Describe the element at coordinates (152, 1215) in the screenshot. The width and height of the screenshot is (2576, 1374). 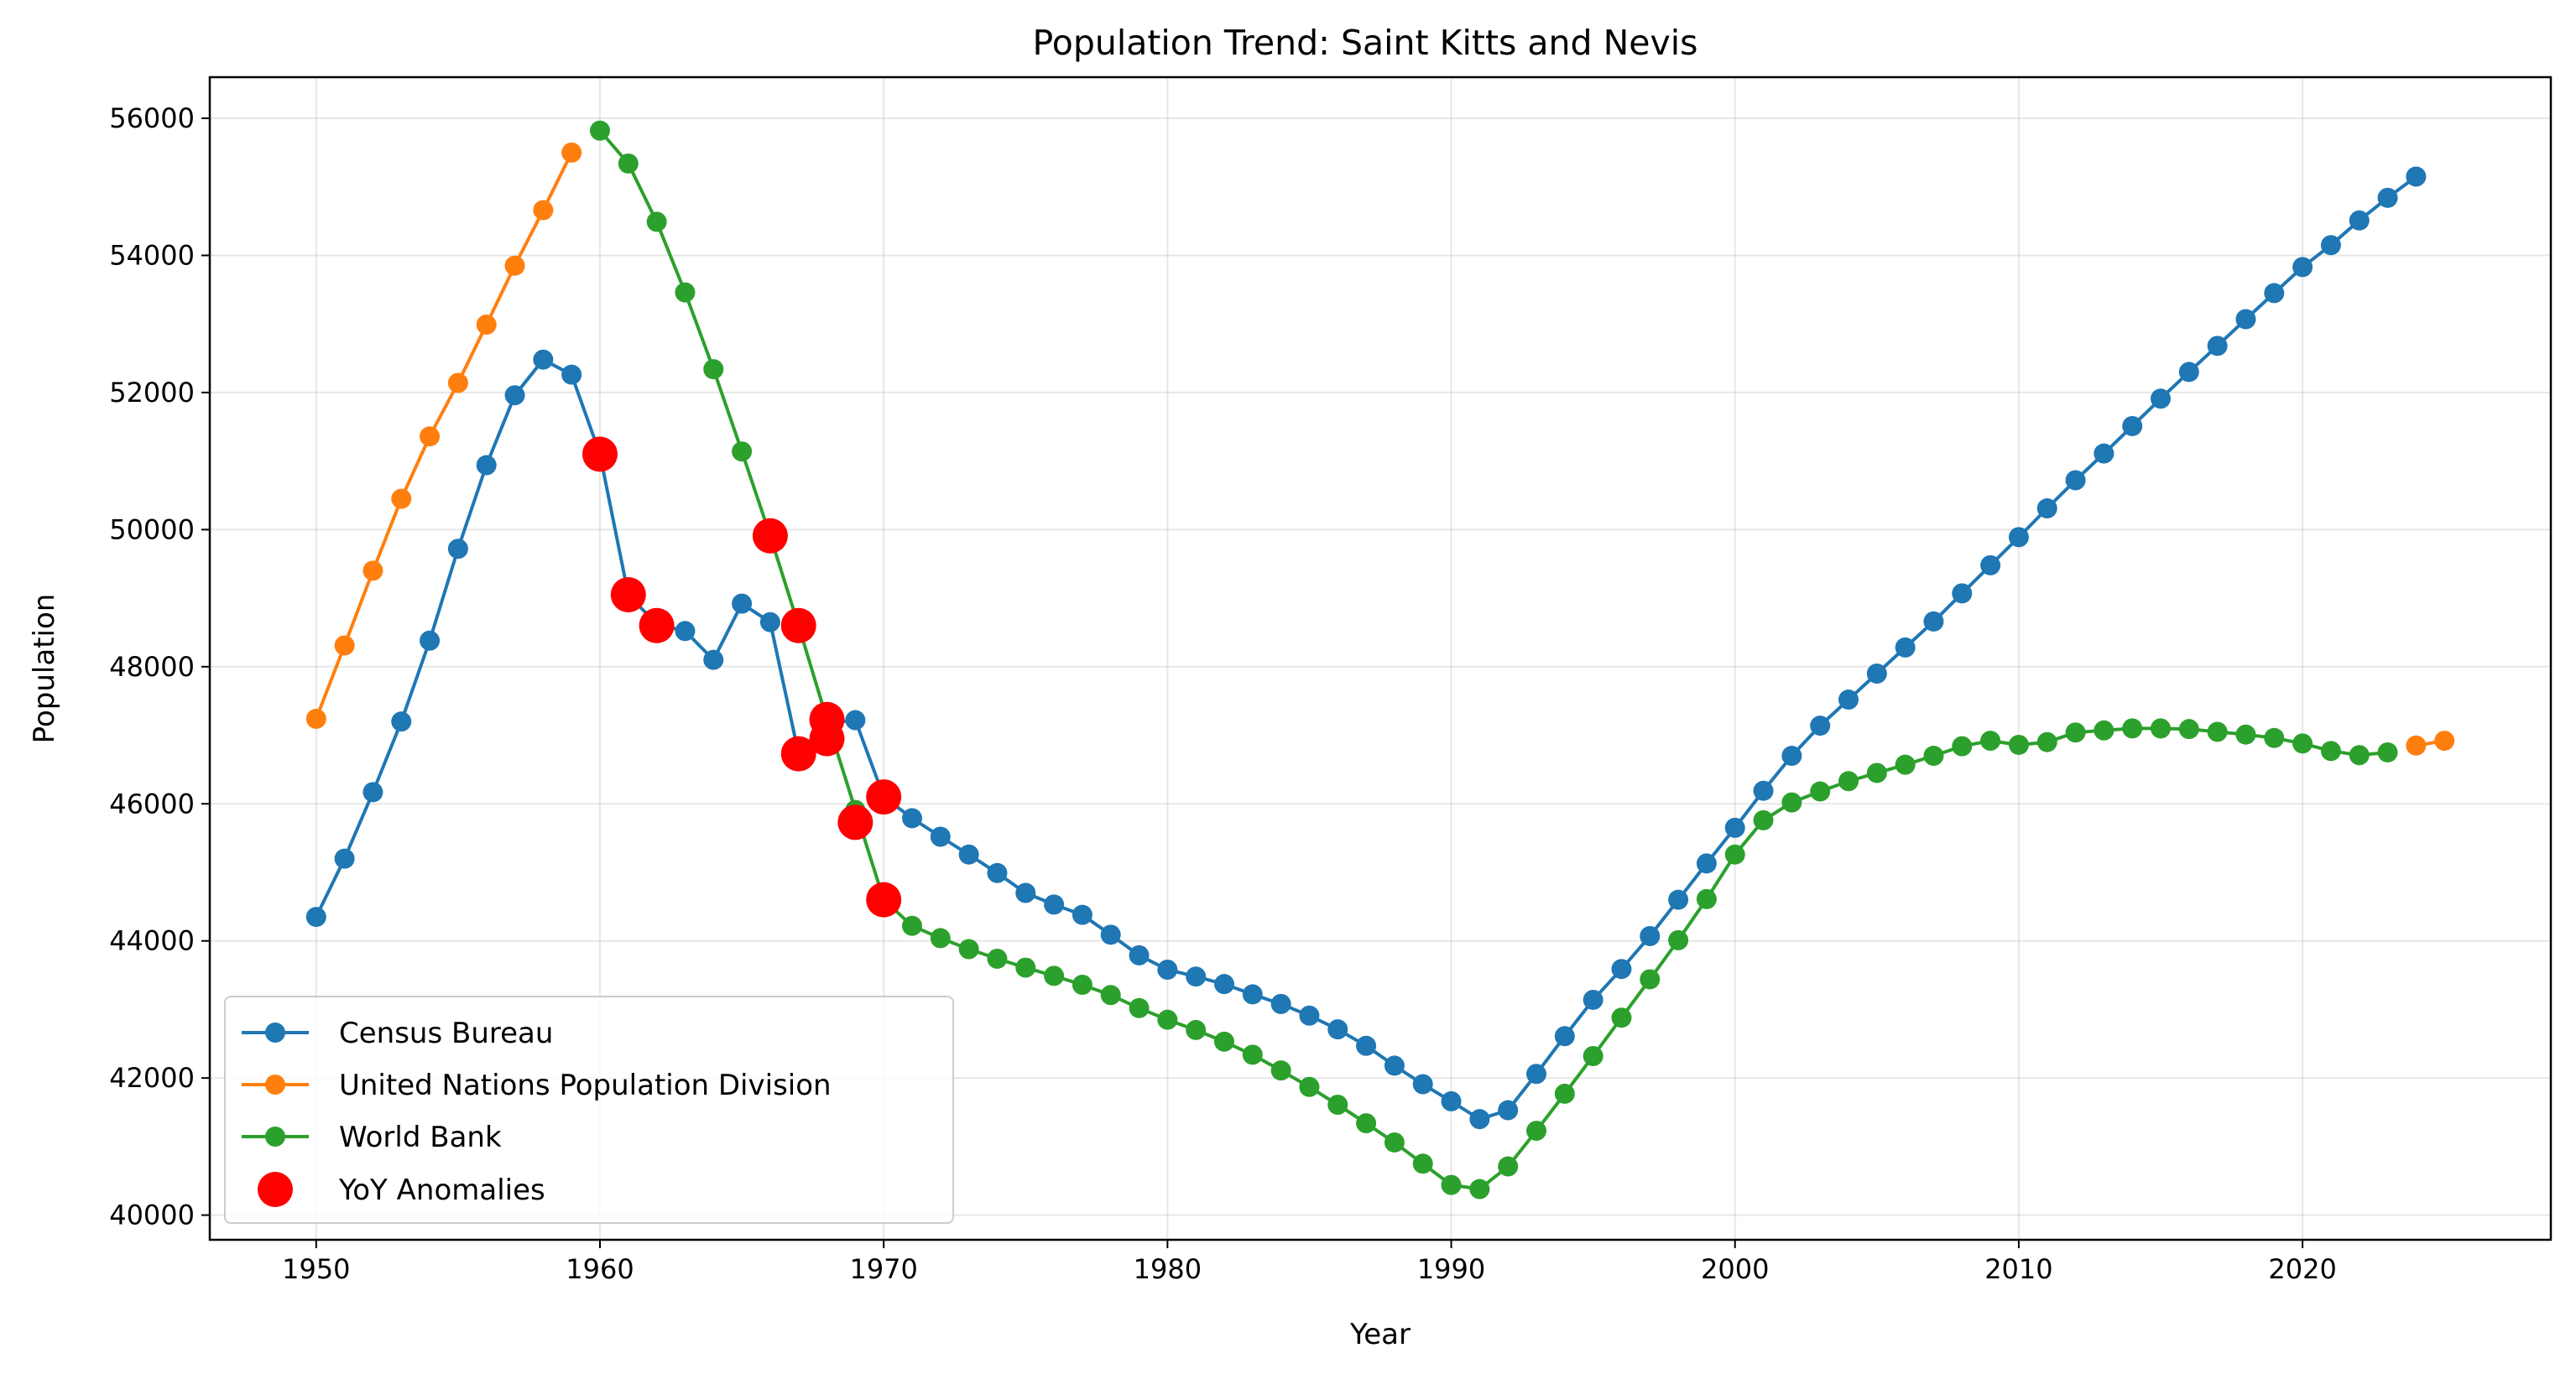
I see `y-tick-label: 40000` at that location.